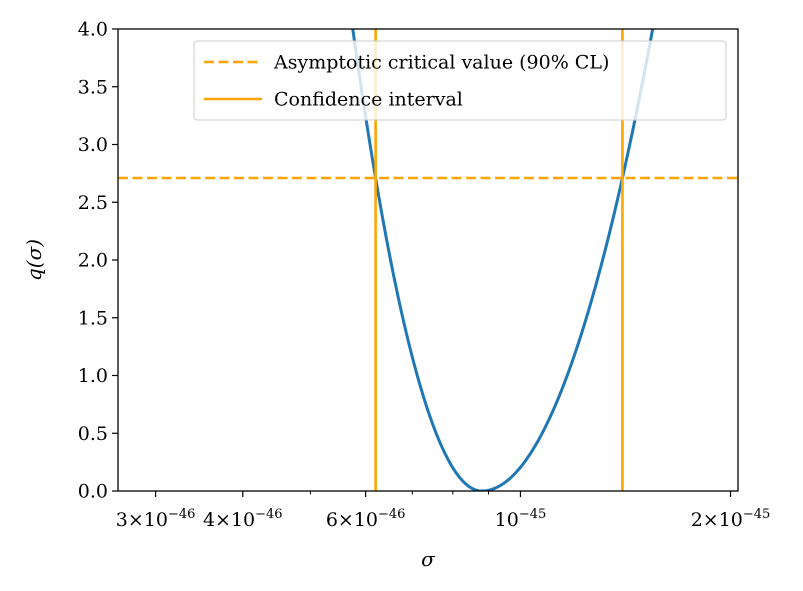 This screenshot has width=803, height=591. I want to click on legend-box, so click(460, 80).